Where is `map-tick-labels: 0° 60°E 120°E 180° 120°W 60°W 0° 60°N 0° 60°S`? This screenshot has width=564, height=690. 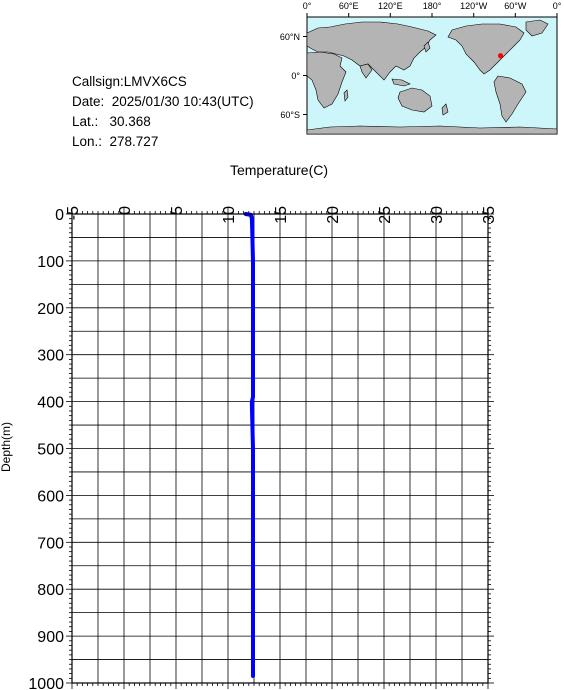
map-tick-labels: 0° 60°E 120°E 180° 120°W 60°W 0° 60°N 0° 60°S is located at coordinates (421, 60).